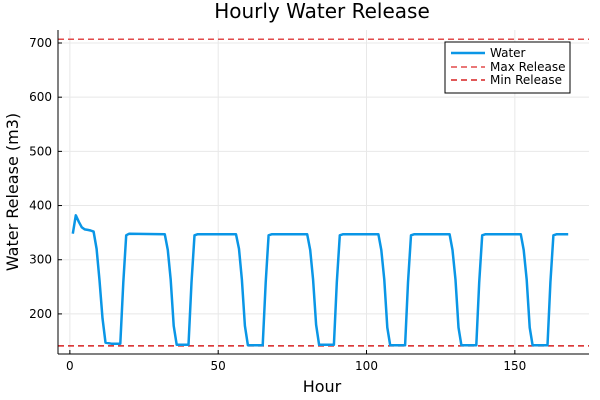 The height and width of the screenshot is (400, 600). I want to click on x-tick-label: 0, so click(70, 366).